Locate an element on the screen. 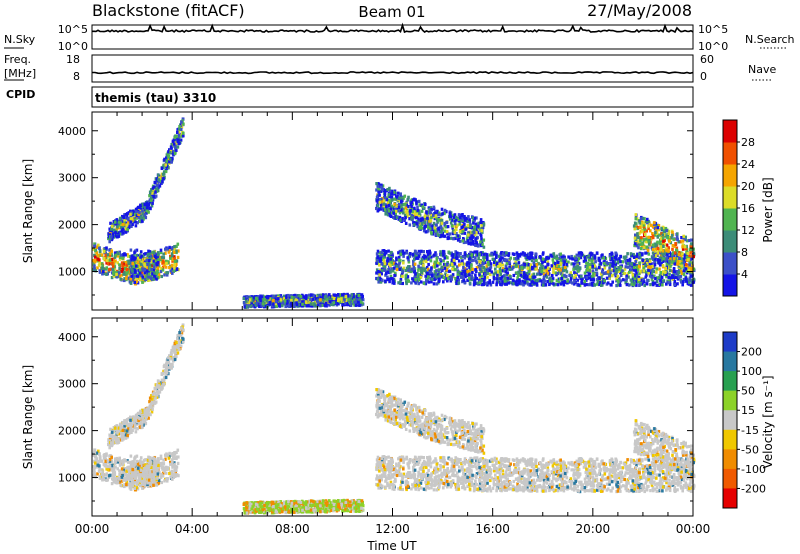  nsearch-tick-high: 10^5 is located at coordinates (713, 29).